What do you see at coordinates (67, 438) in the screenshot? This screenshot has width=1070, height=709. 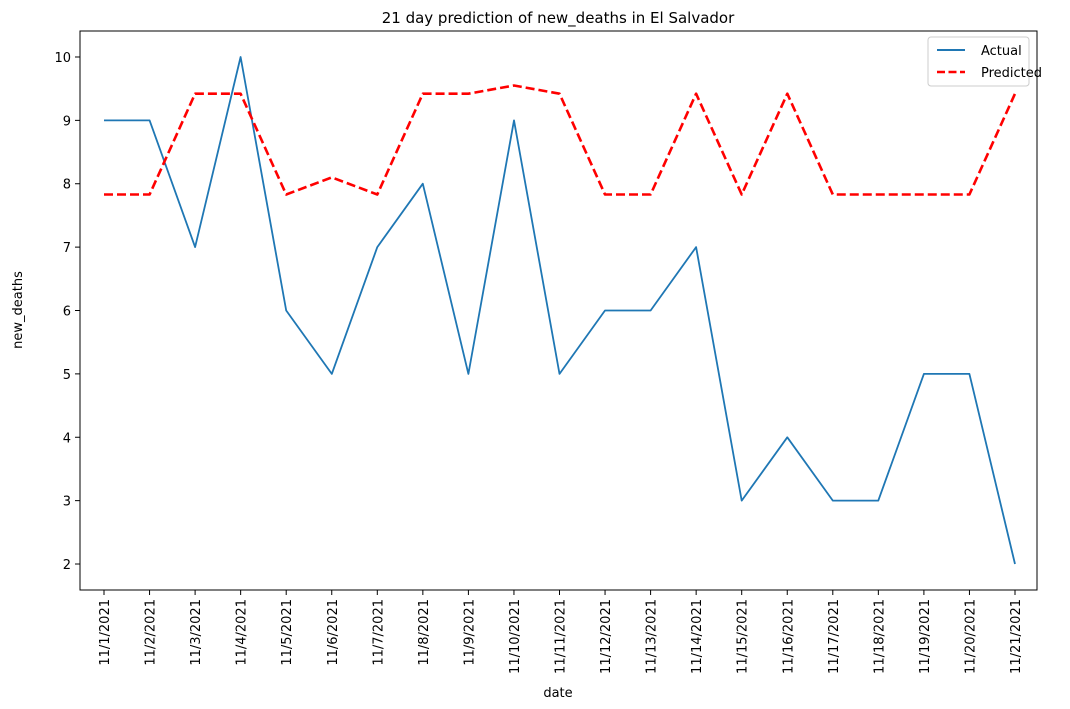 I see `y-tick-label: 4` at bounding box center [67, 438].